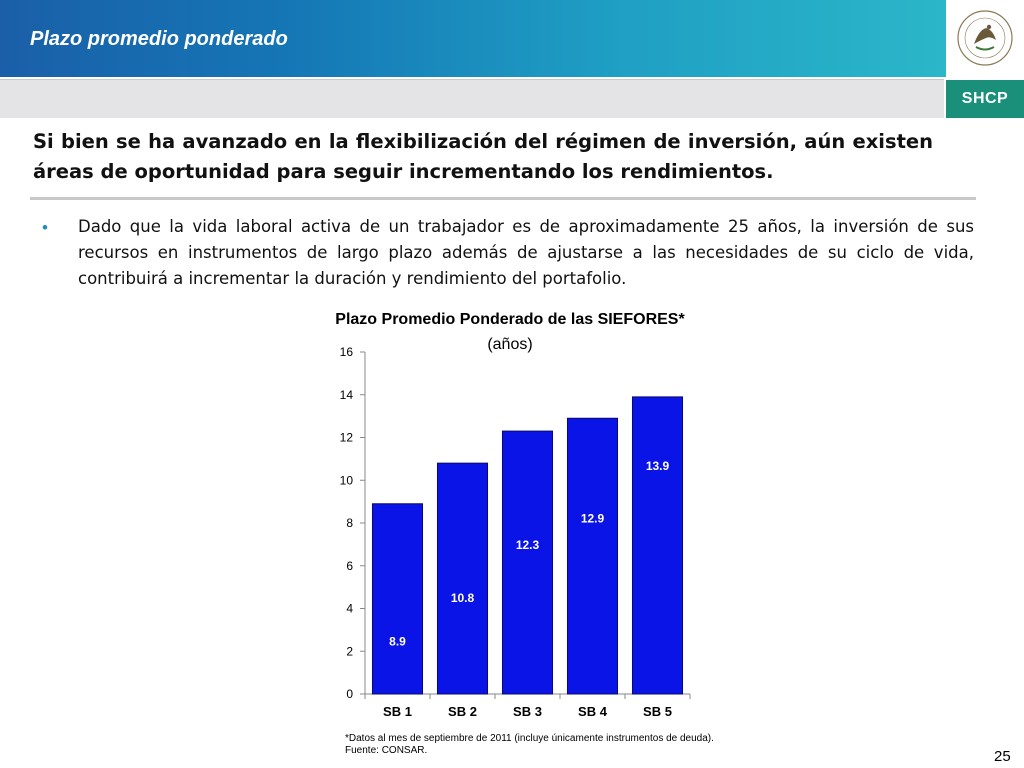  I want to click on page-number: 25, so click(1002, 756).